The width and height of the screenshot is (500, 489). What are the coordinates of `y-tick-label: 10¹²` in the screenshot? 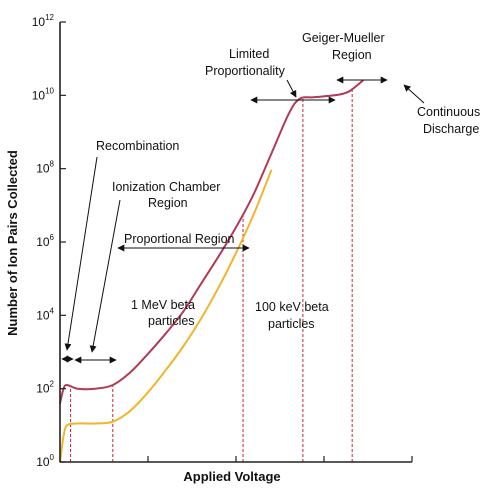 It's located at (43, 21).